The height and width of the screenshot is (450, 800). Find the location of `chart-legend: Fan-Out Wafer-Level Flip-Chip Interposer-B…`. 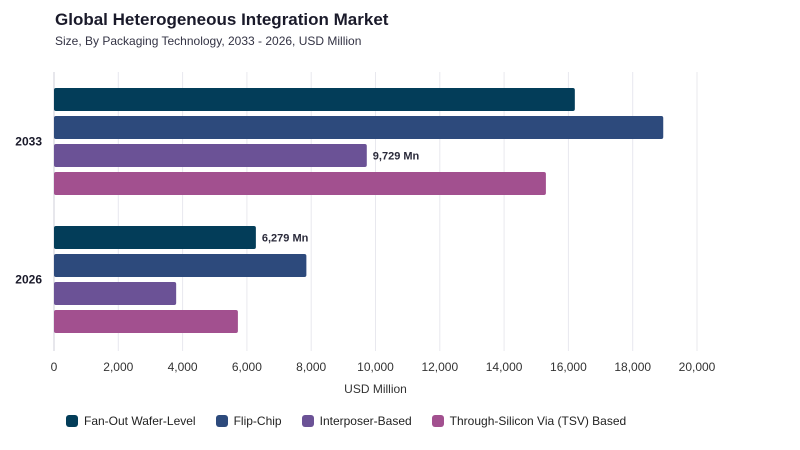

chart-legend: Fan-Out Wafer-Level Flip-Chip Interposer-B… is located at coordinates (356, 421).